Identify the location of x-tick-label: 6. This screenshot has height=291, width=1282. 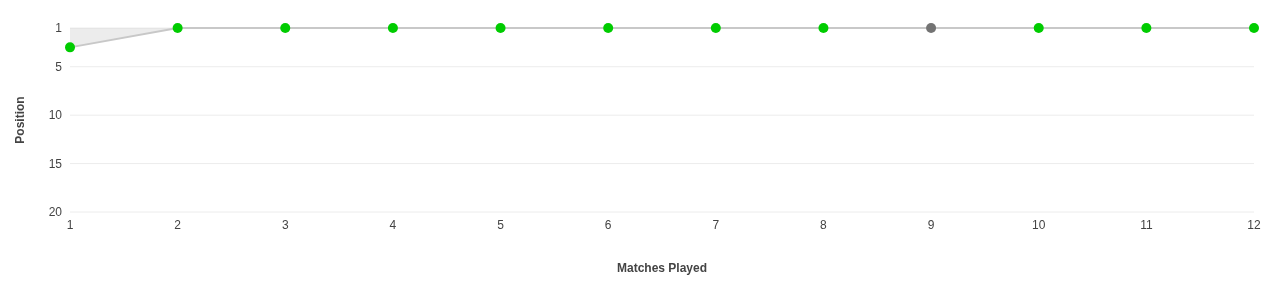
(608, 224).